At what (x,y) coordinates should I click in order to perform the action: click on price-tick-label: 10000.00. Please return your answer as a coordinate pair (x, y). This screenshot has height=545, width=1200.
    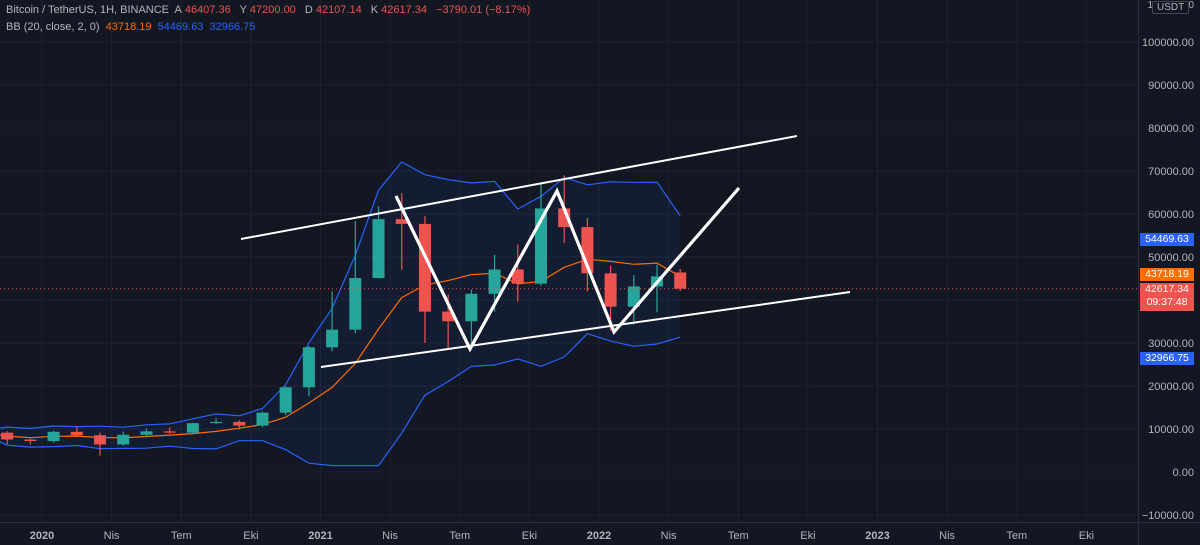
    Looking at the image, I should click on (1171, 430).